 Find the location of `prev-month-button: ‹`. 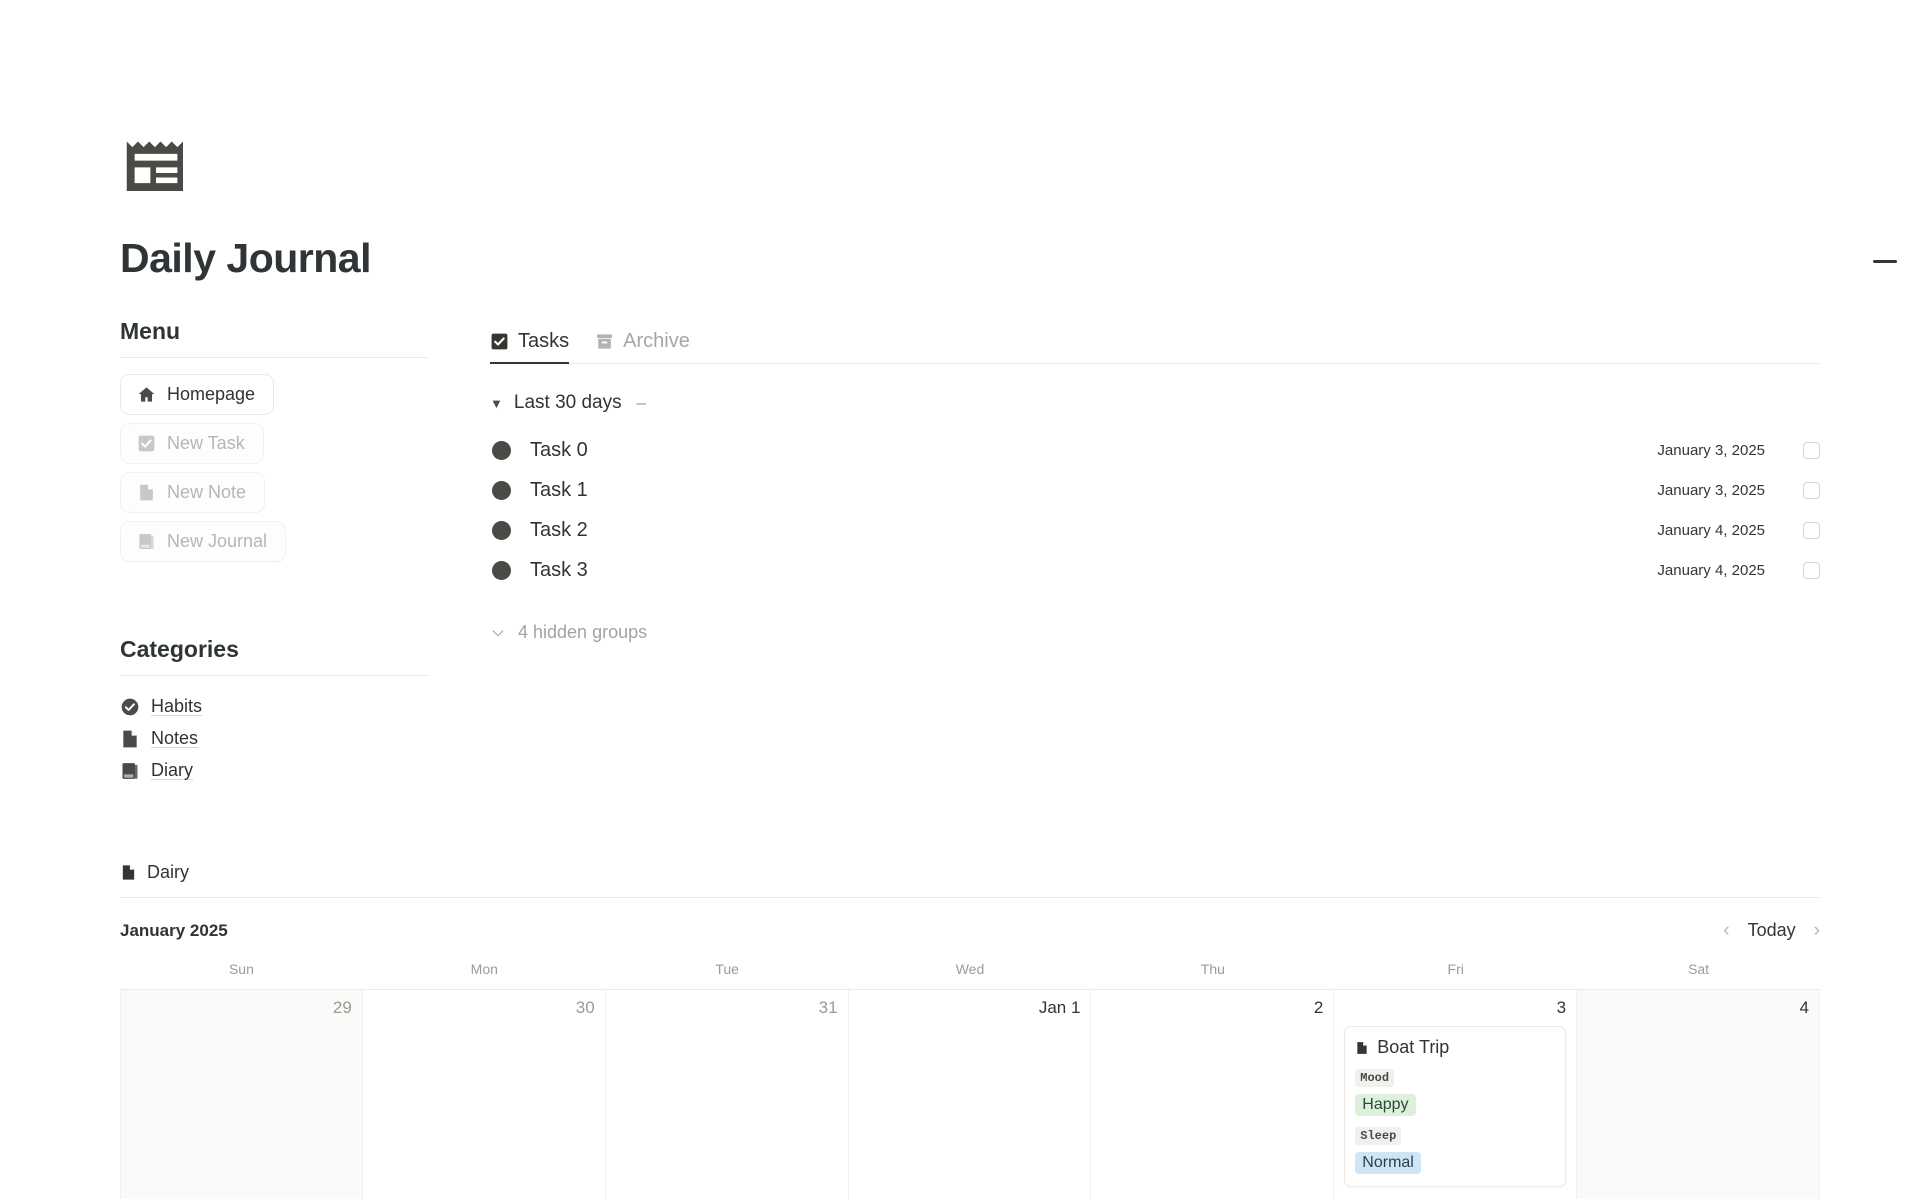

prev-month-button: ‹ is located at coordinates (1726, 930).